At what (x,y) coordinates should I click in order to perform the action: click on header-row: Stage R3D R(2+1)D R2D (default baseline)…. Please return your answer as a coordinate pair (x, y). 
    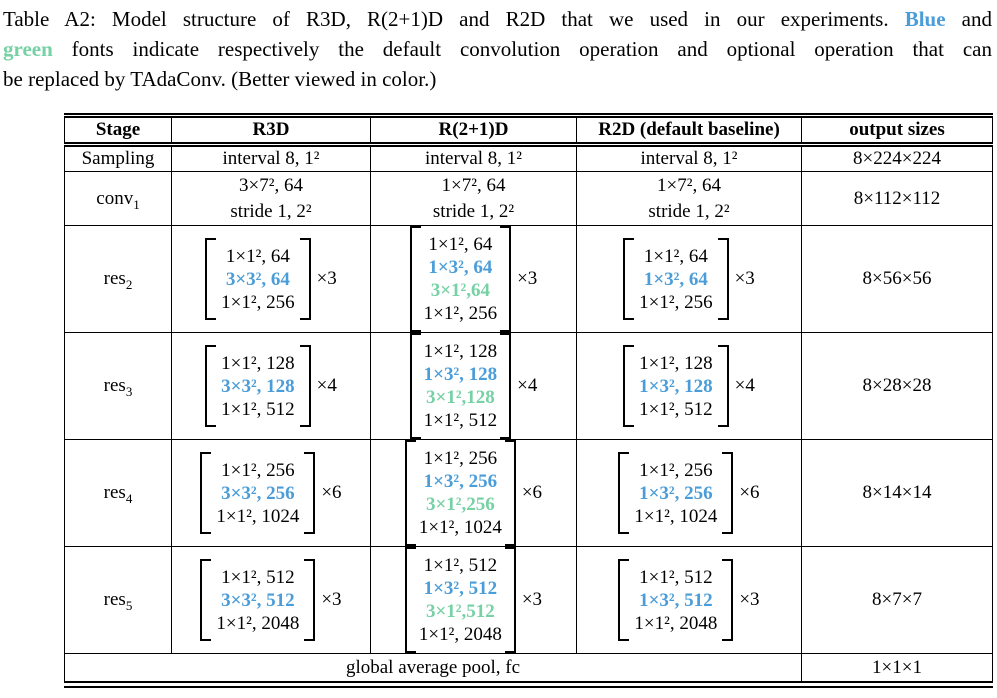
    Looking at the image, I should click on (528, 131).